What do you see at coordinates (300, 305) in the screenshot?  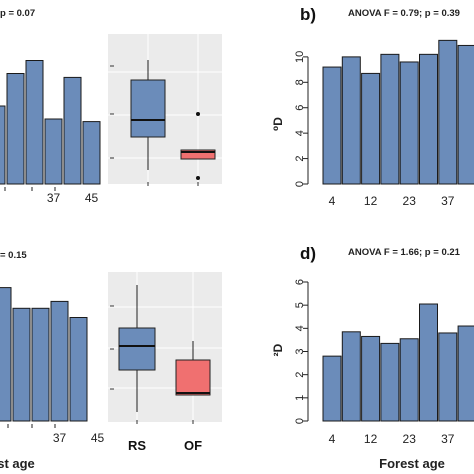 I see `y-tick-label: 5` at bounding box center [300, 305].